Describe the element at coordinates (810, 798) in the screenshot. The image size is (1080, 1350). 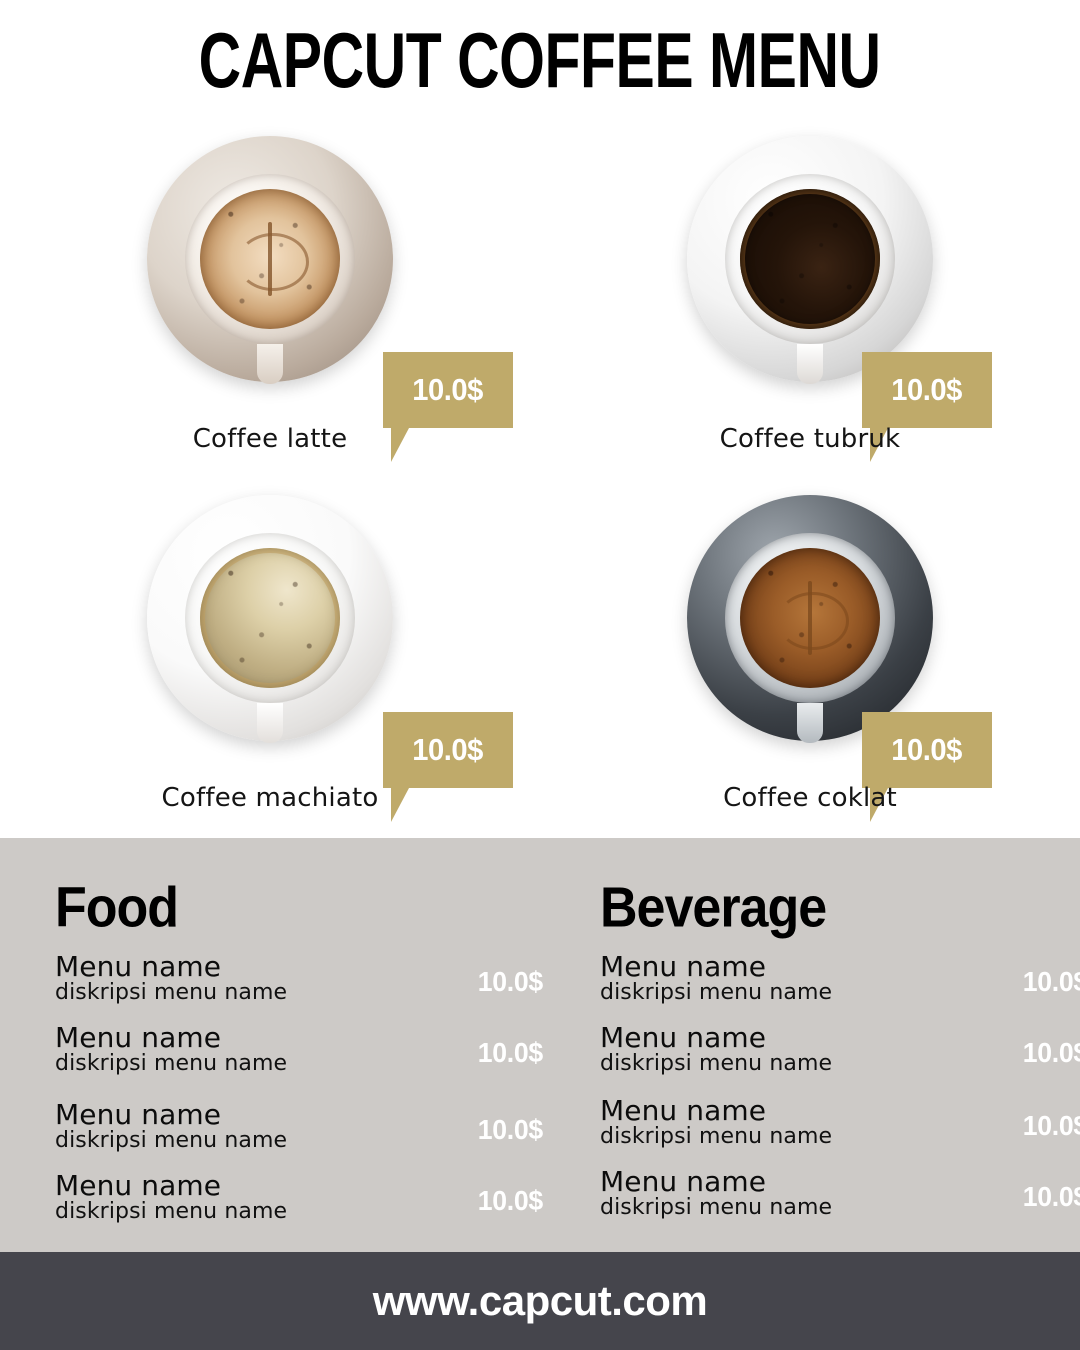
I see `product-label-coffee-coklat: Coffee coklat` at that location.